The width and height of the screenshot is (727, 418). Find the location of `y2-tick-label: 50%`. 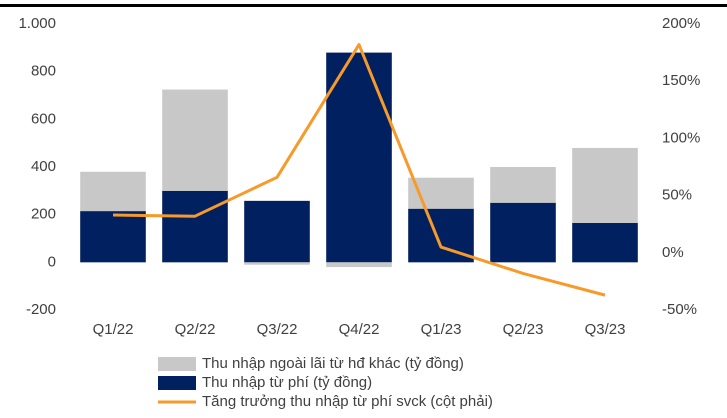

y2-tick-label: 50% is located at coordinates (677, 195).